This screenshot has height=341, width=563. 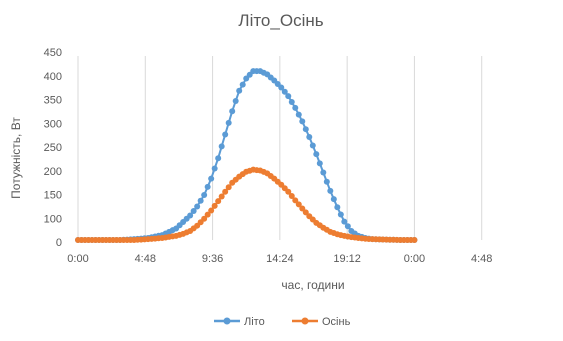 I want to click on y-tick-label: 0, so click(x=59, y=243).